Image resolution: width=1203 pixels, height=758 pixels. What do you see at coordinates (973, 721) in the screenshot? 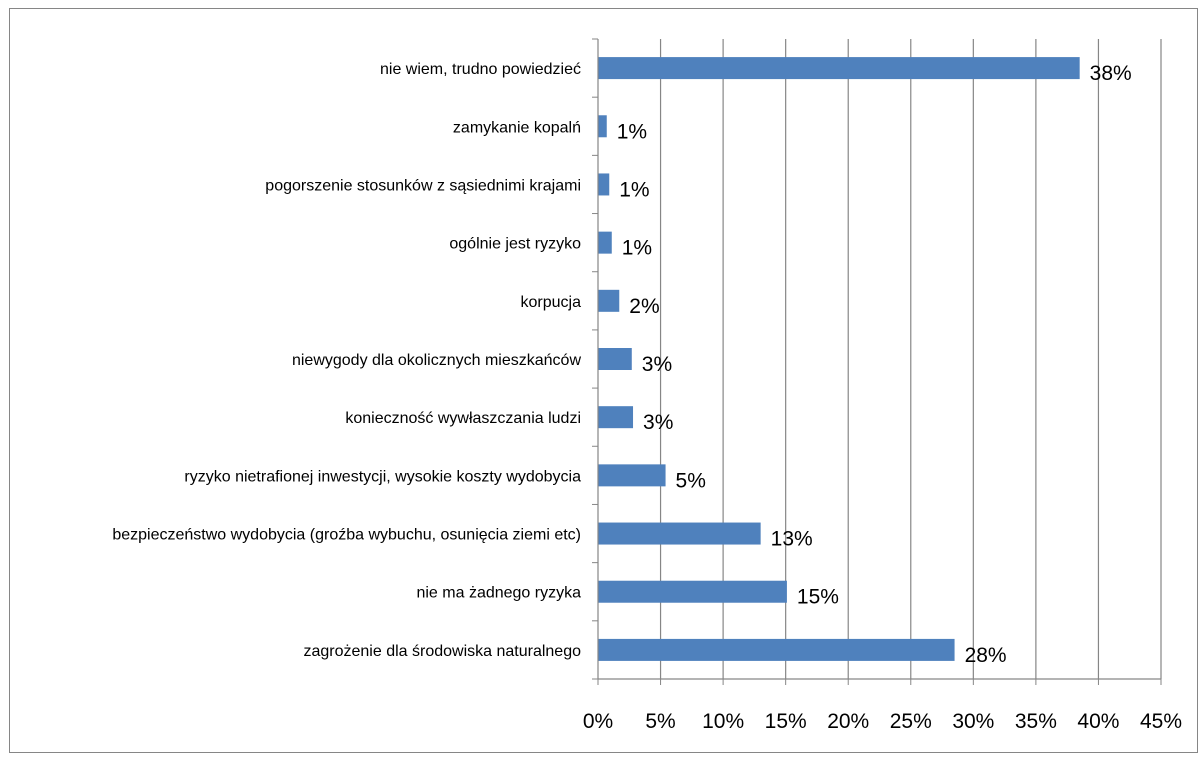
I see `x-tick-label: 30%` at bounding box center [973, 721].